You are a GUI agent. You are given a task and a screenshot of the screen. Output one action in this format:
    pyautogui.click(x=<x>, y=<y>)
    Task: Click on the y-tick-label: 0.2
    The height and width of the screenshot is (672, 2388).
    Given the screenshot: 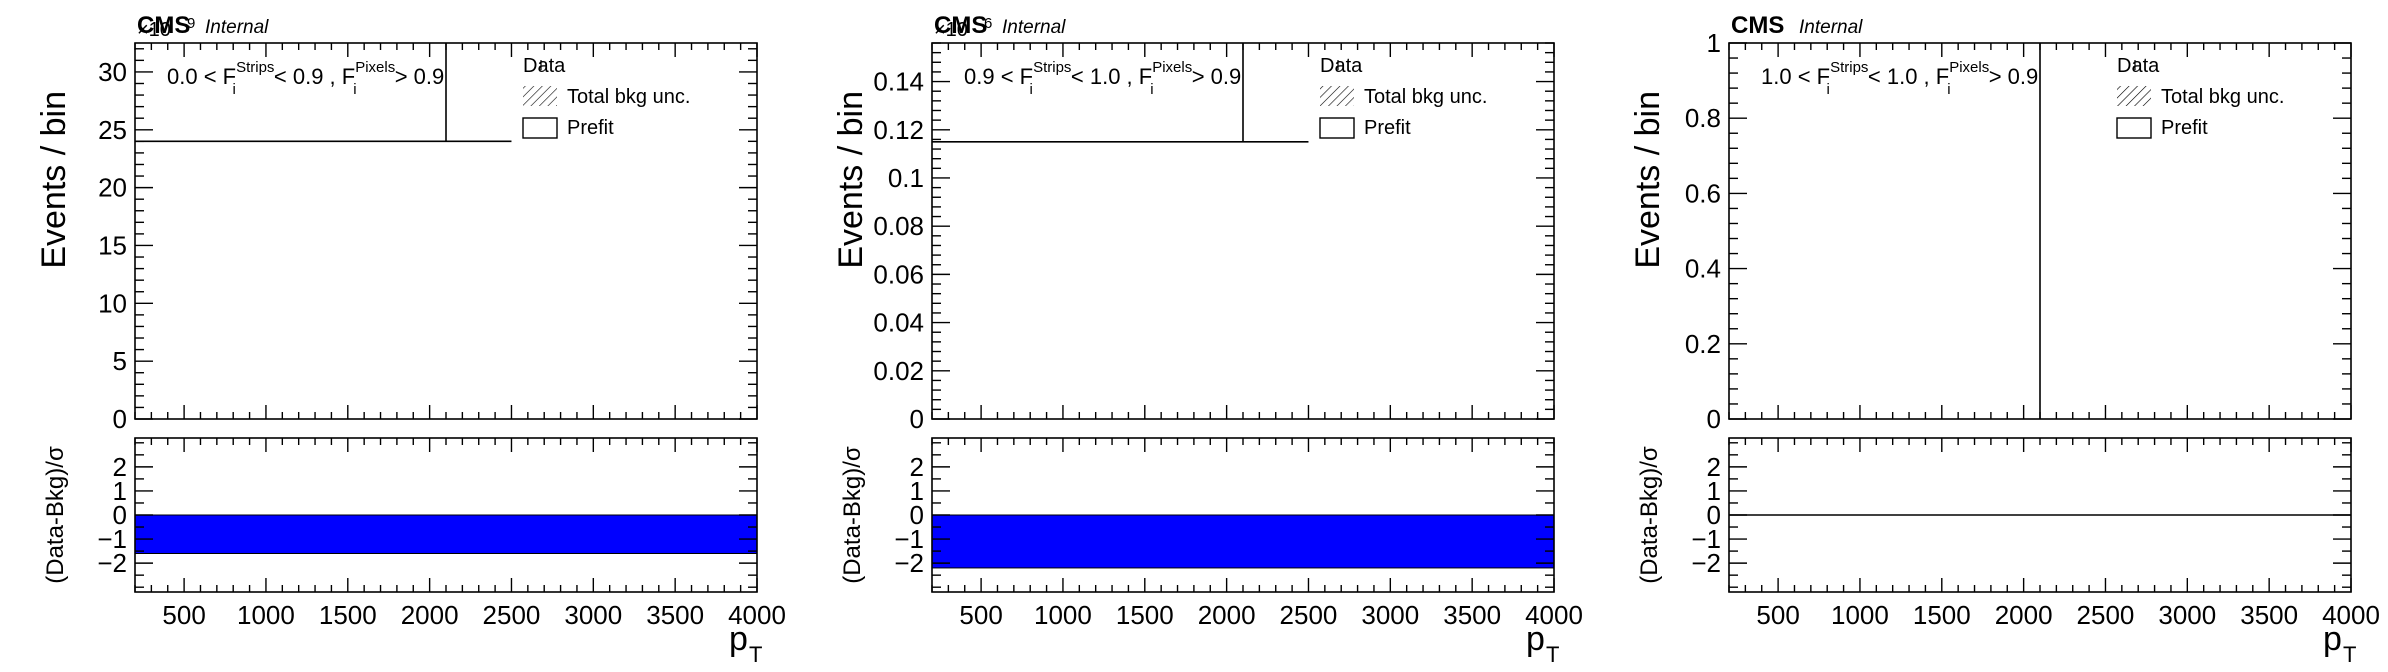 What is the action you would take?
    pyautogui.click(x=1703, y=344)
    